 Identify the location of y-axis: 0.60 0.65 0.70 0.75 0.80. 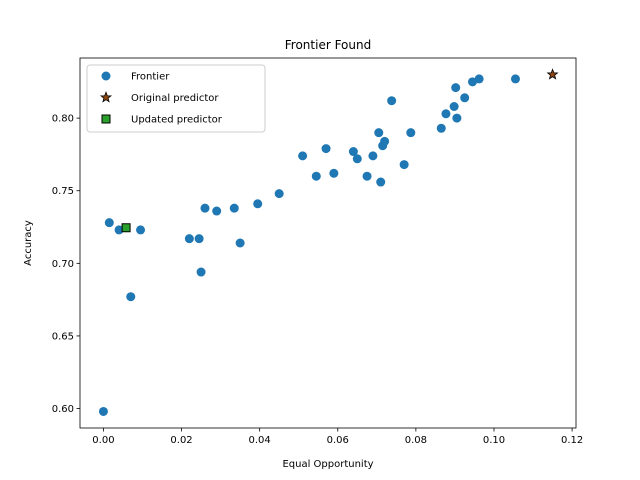
(66, 264).